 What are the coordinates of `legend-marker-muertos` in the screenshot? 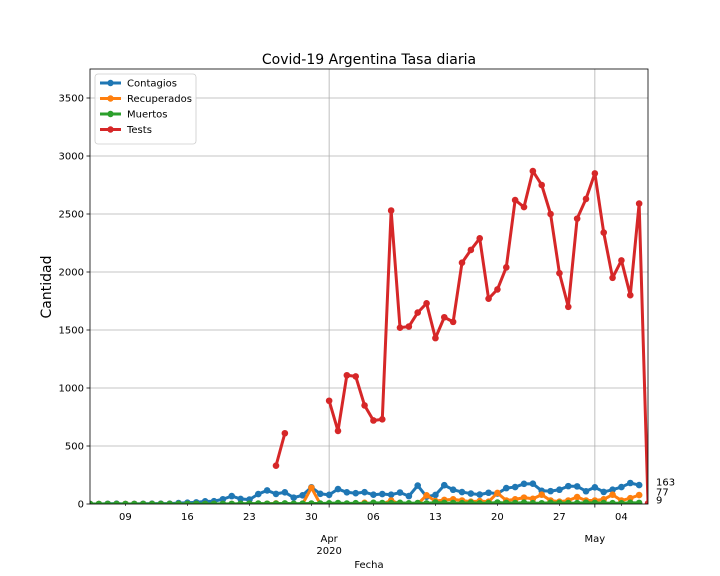 It's located at (110, 114).